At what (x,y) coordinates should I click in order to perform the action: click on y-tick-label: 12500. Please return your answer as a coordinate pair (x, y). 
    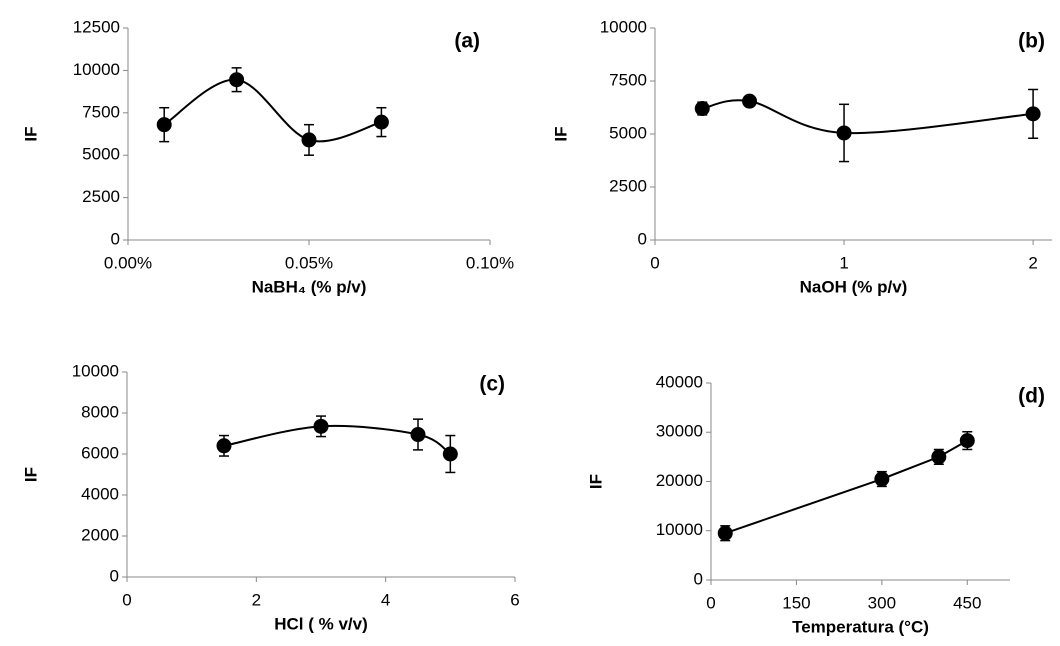
    Looking at the image, I should click on (96, 26).